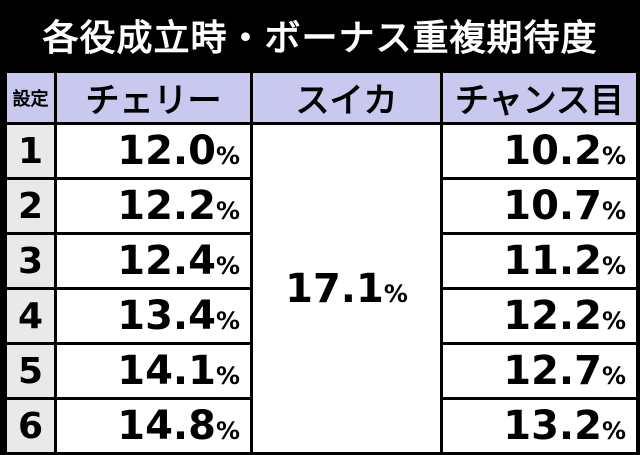 This screenshot has width=640, height=455. Describe the element at coordinates (346, 97) in the screenshot. I see `header-suika: スイカ` at that location.